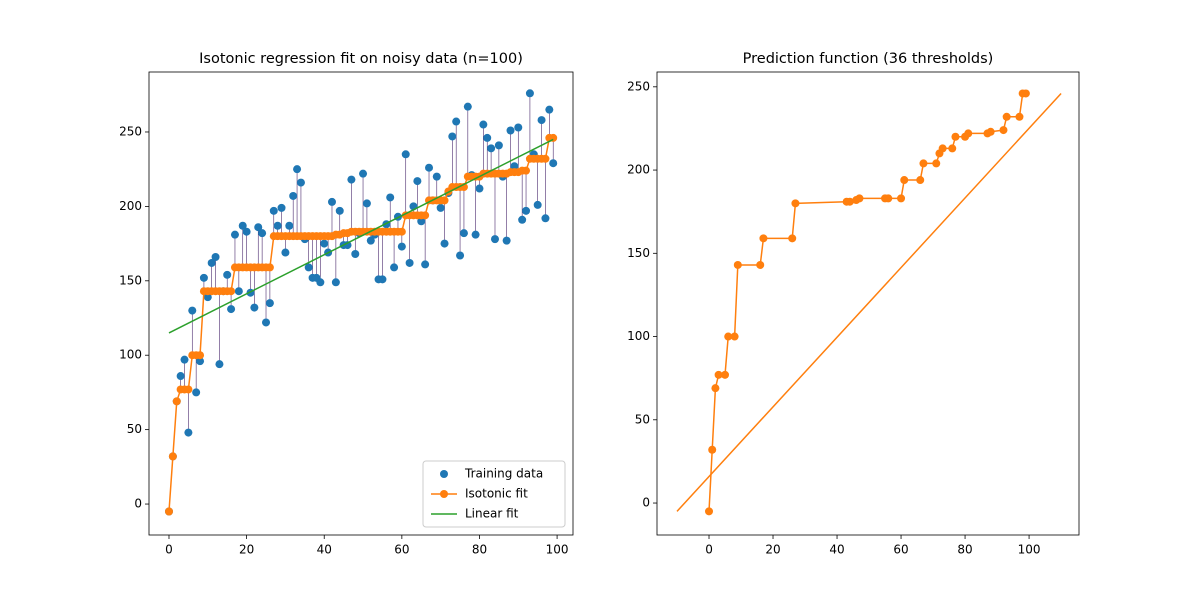 This screenshot has width=1200, height=600. What do you see at coordinates (642, 419) in the screenshot?
I see `y-tick-label: 50` at bounding box center [642, 419].